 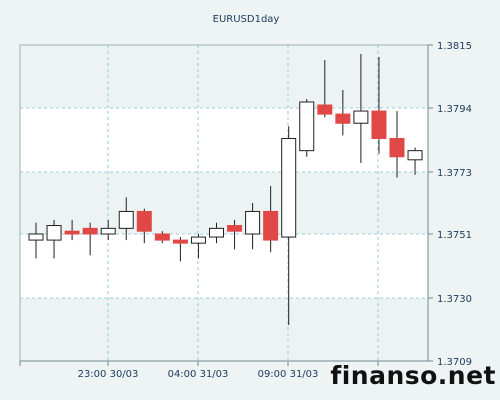 I want to click on y-tick-label: 1.3751, so click(x=454, y=235).